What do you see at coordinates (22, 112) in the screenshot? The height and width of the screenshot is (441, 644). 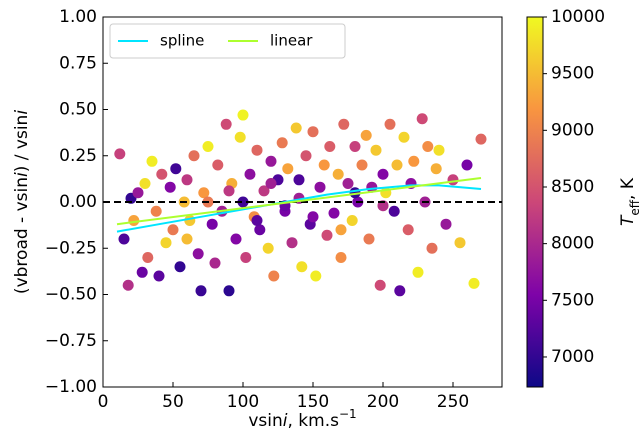 I see `y-axis-label-part: i` at bounding box center [22, 112].